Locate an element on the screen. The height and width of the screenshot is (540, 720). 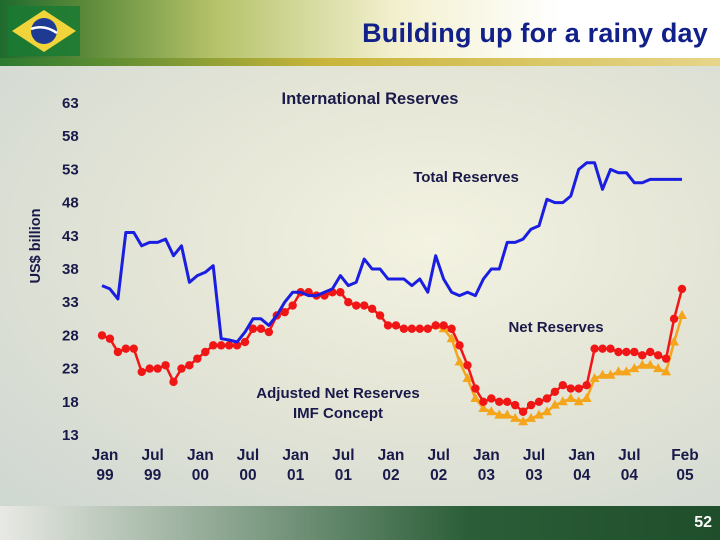
x-tick-label: 01 is located at coordinates (296, 475).